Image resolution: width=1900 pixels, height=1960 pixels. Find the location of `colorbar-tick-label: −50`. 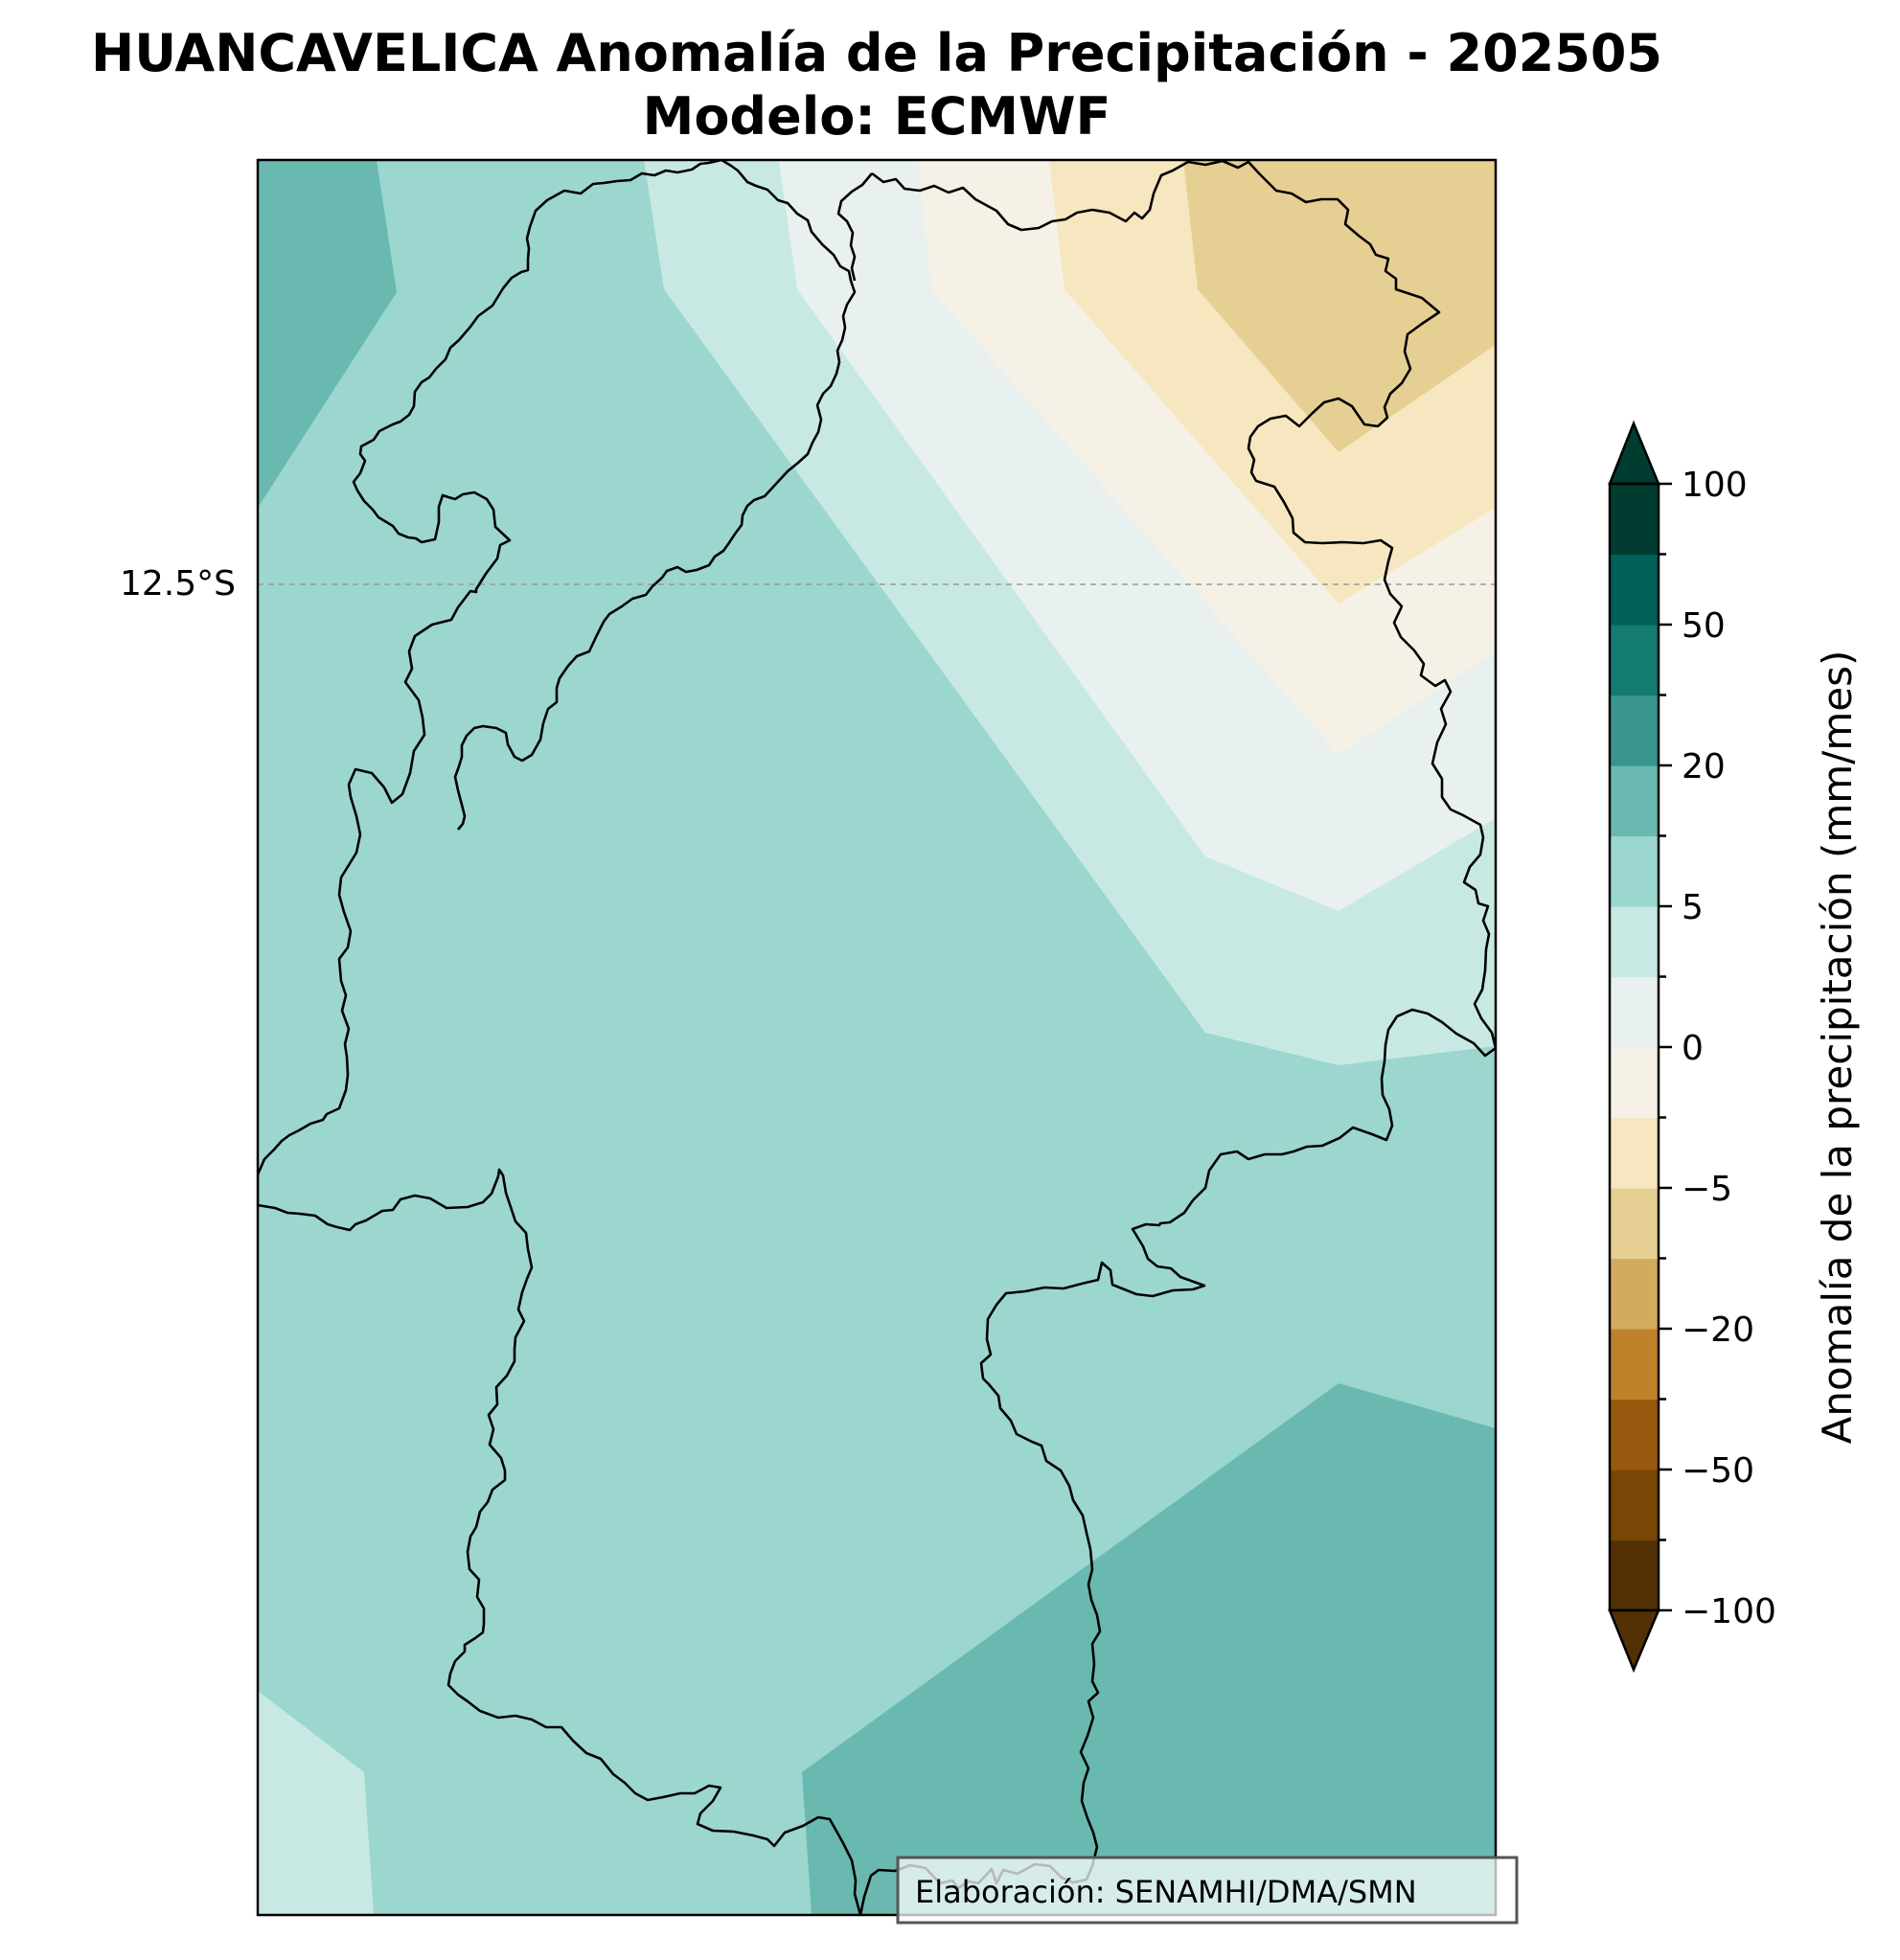

colorbar-tick-label: −50 is located at coordinates (1718, 1471).